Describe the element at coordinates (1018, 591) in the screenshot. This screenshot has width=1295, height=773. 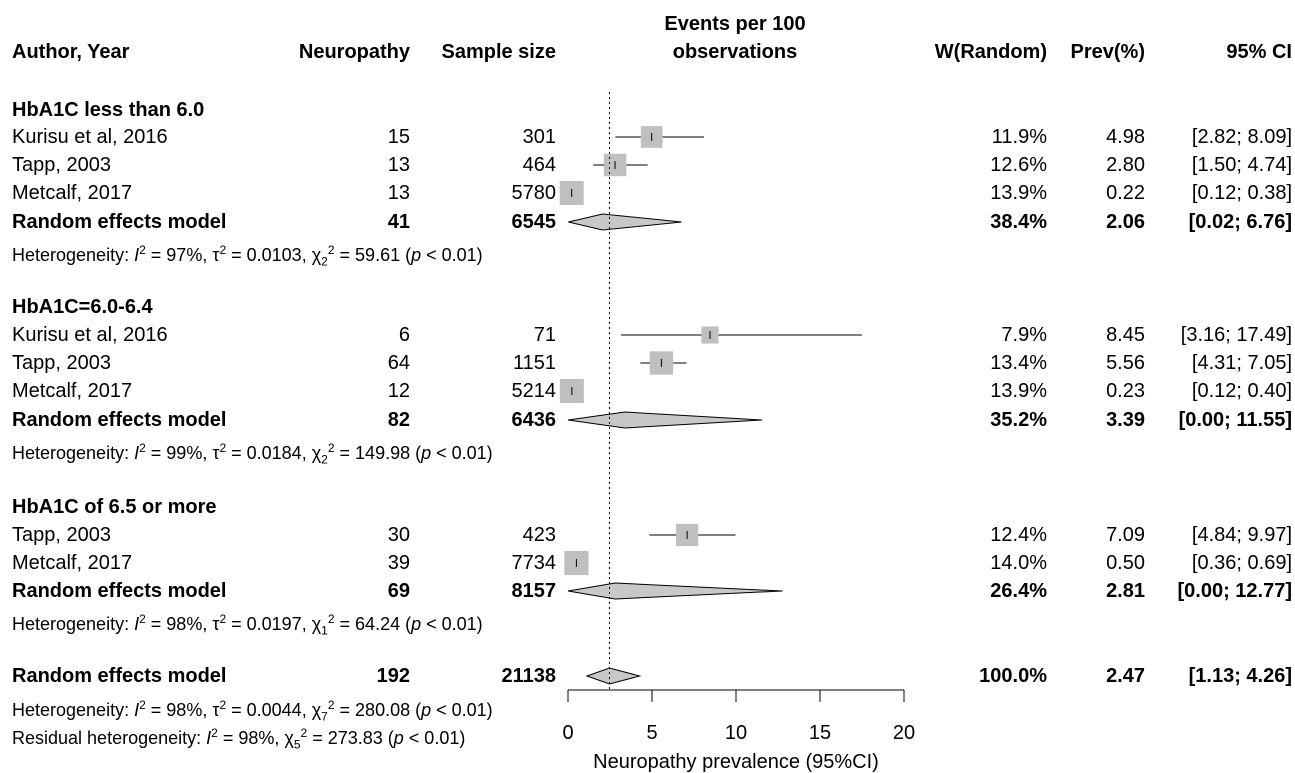
I see `chart_data.groups.2.pooled-weight: 26.4%` at that location.